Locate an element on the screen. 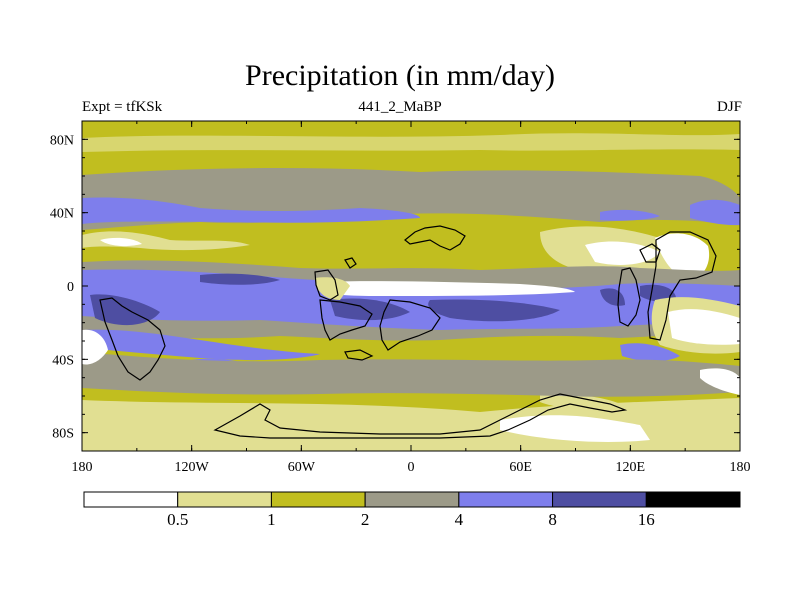 The image size is (800, 600). lat-tick-label: 80N is located at coordinates (62, 140).